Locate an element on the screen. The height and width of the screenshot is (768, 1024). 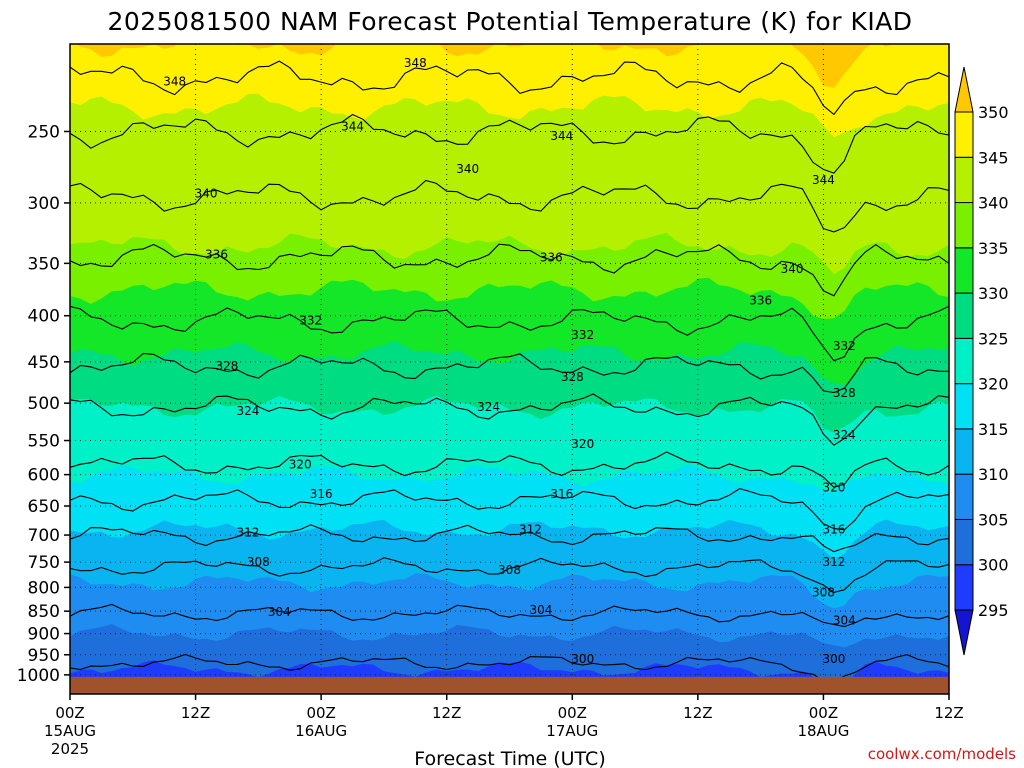
y-tick-label: 250 is located at coordinates (44, 132).